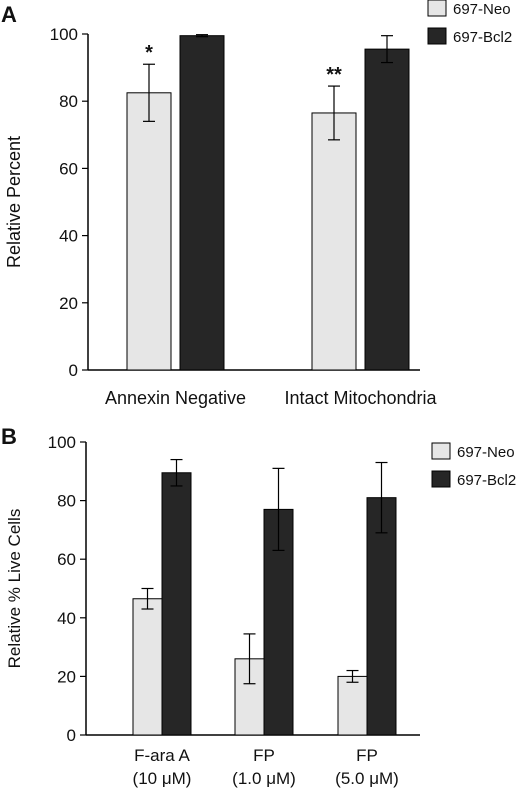 The height and width of the screenshot is (788, 520). Describe the element at coordinates (162, 778) in the screenshot. I see `x-tick-label: (10 μM)` at that location.